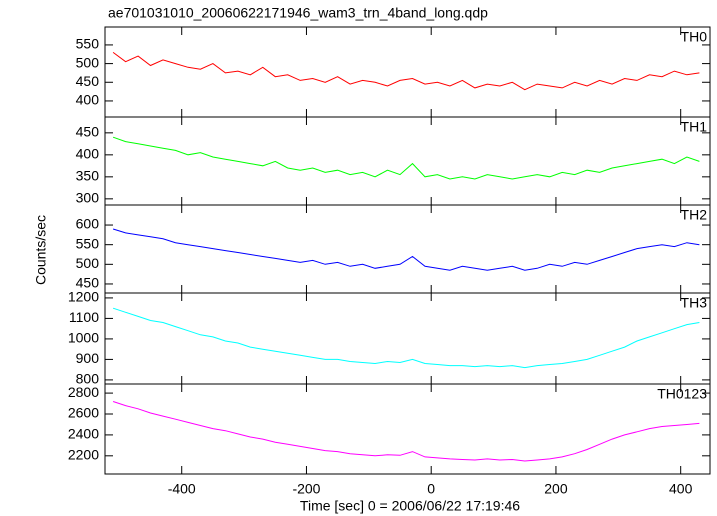 The width and height of the screenshot is (717, 516). What do you see at coordinates (682, 394) in the screenshot?
I see `panel-label: TH0123` at bounding box center [682, 394].